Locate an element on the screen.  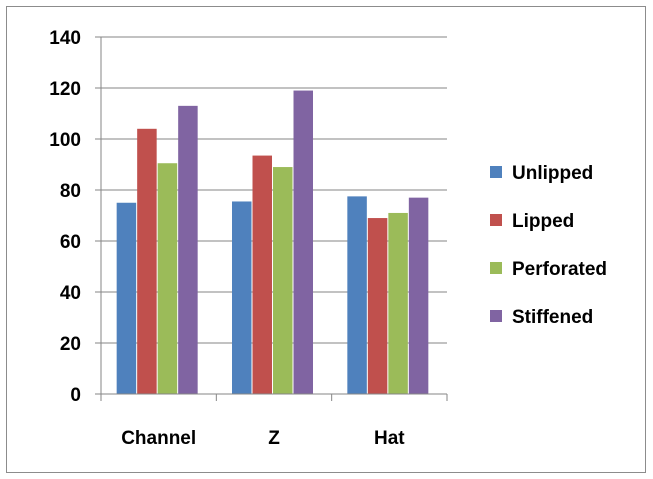
bar-unlipped-hat is located at coordinates (357, 295).